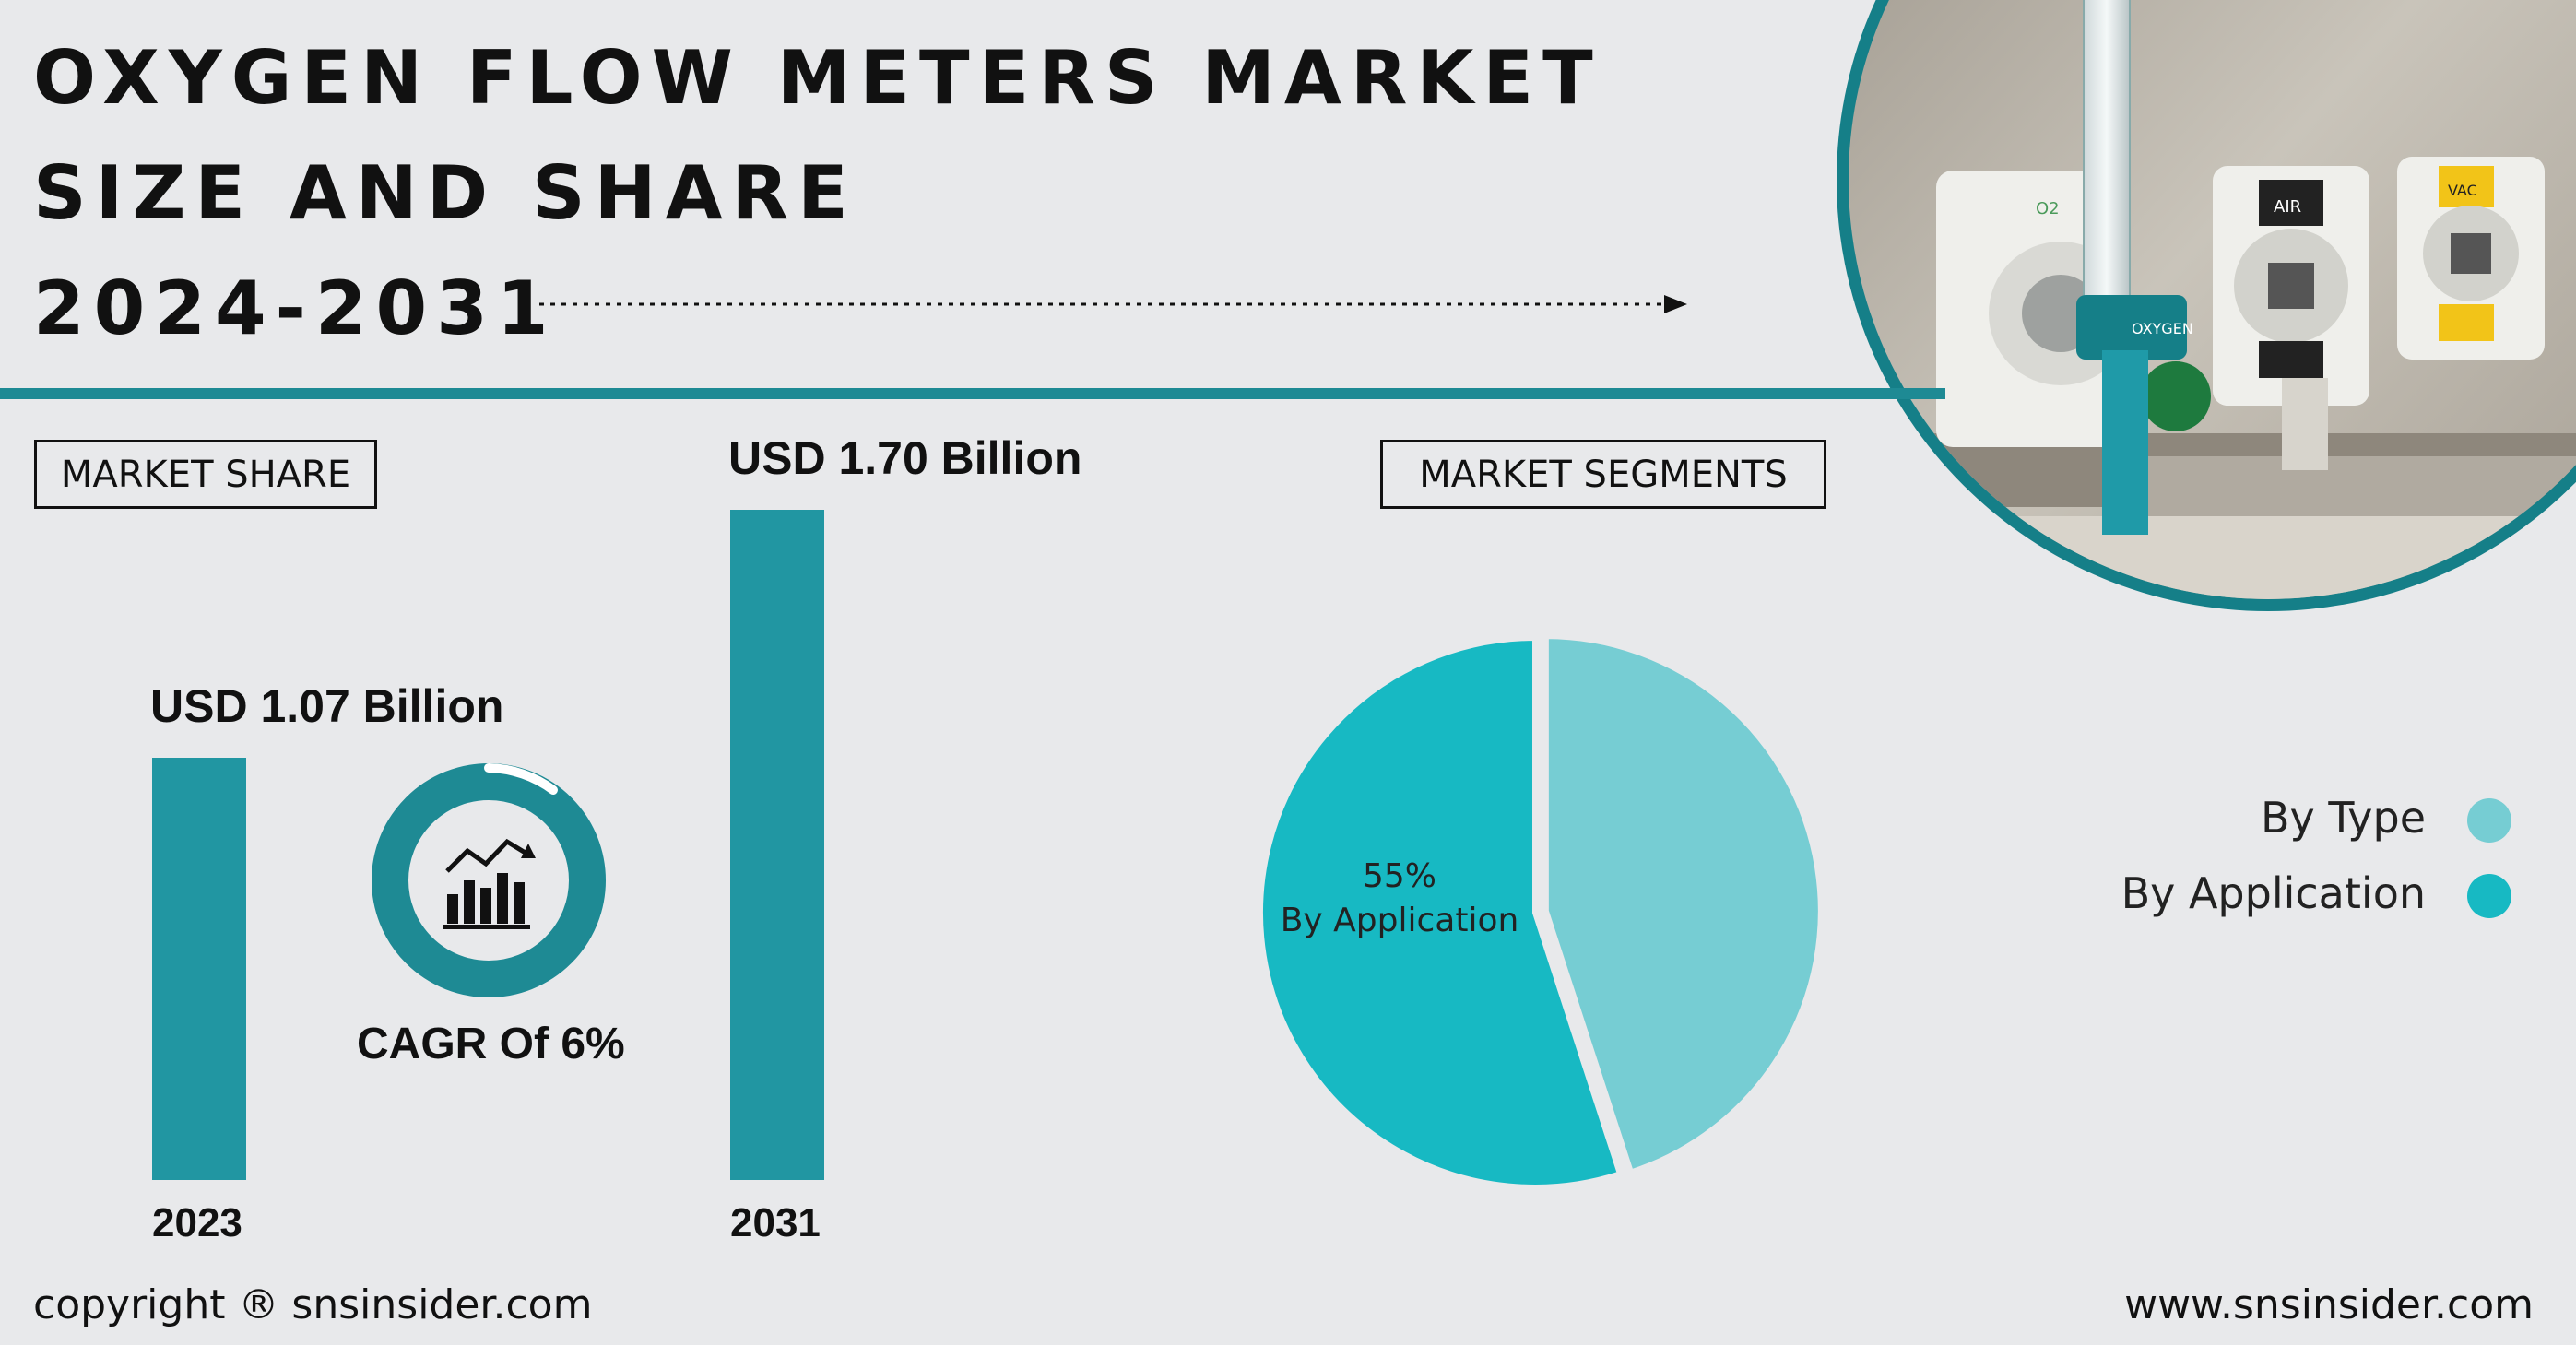  What do you see at coordinates (1400, 920) in the screenshot?
I see `pie-slice-name-label: By Application` at bounding box center [1400, 920].